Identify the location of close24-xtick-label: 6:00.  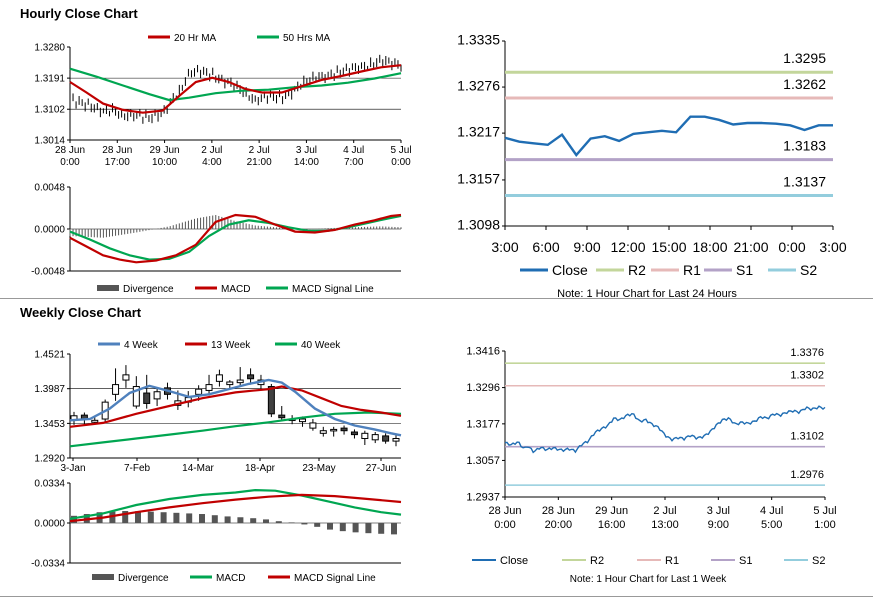
(545, 247).